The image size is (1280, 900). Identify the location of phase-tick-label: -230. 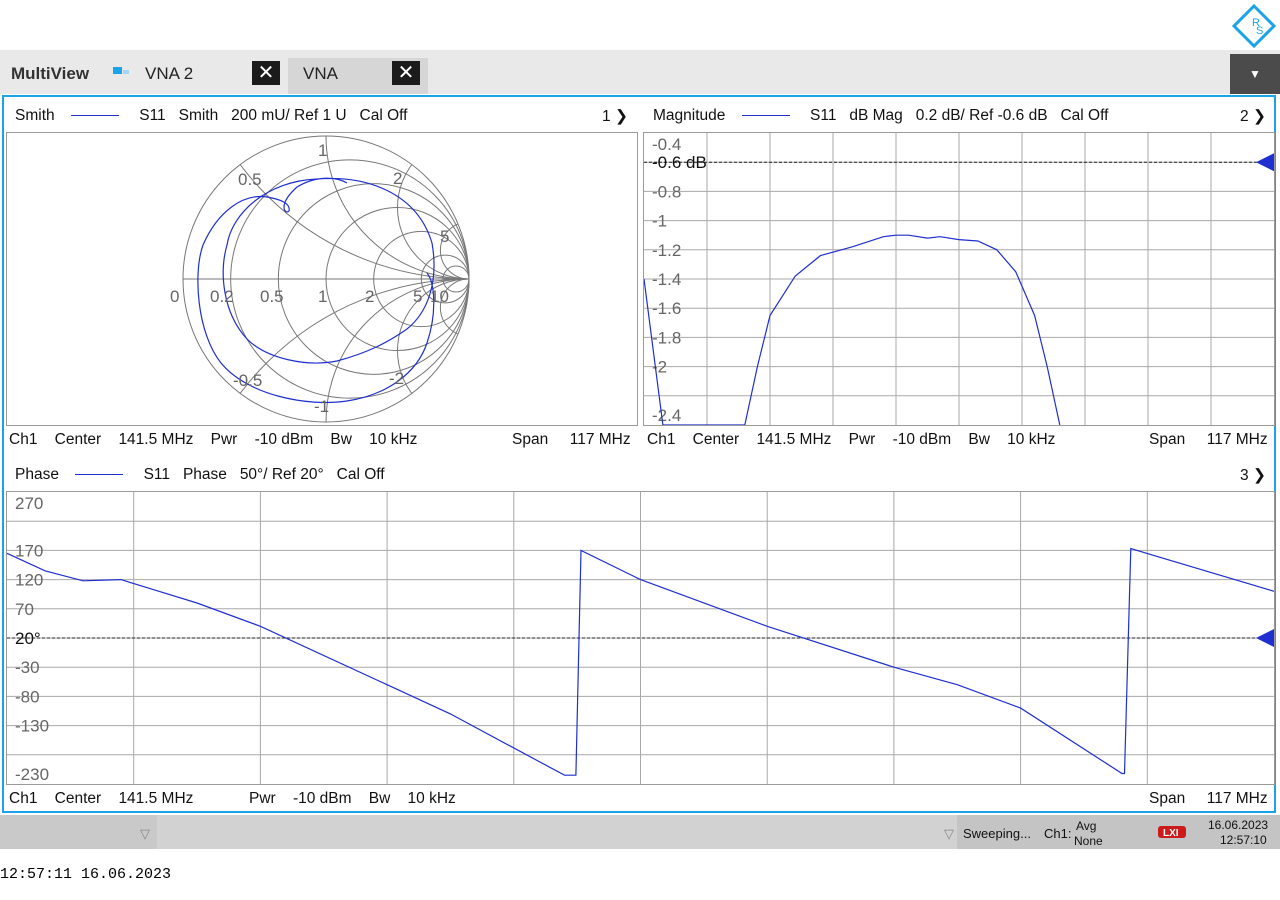
(32, 774).